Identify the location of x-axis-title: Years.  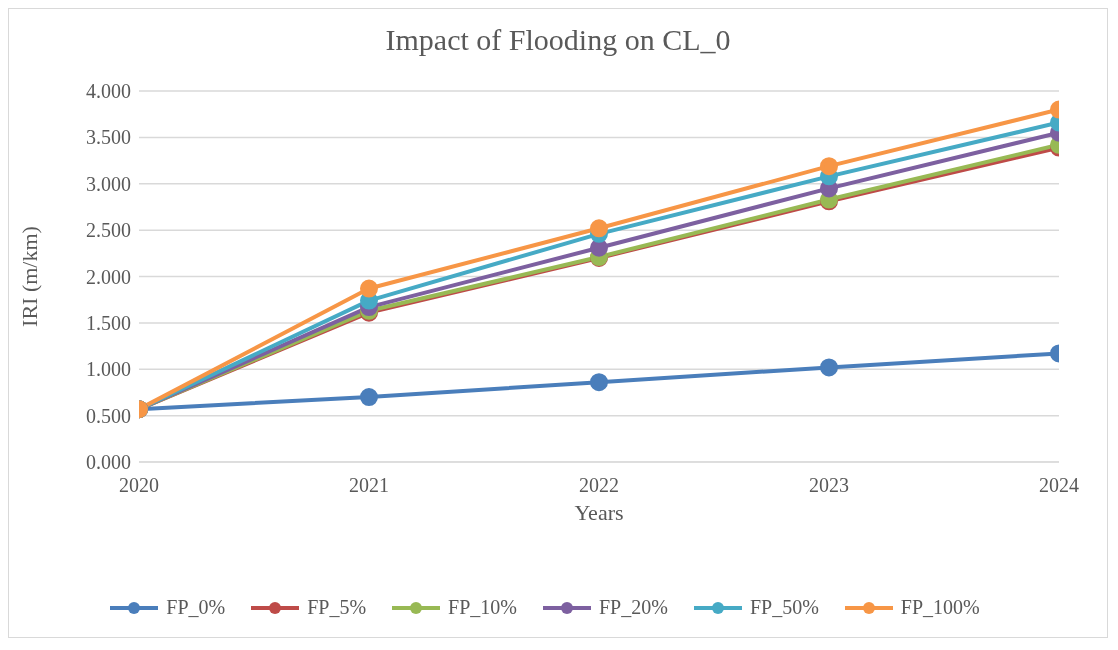
(599, 512).